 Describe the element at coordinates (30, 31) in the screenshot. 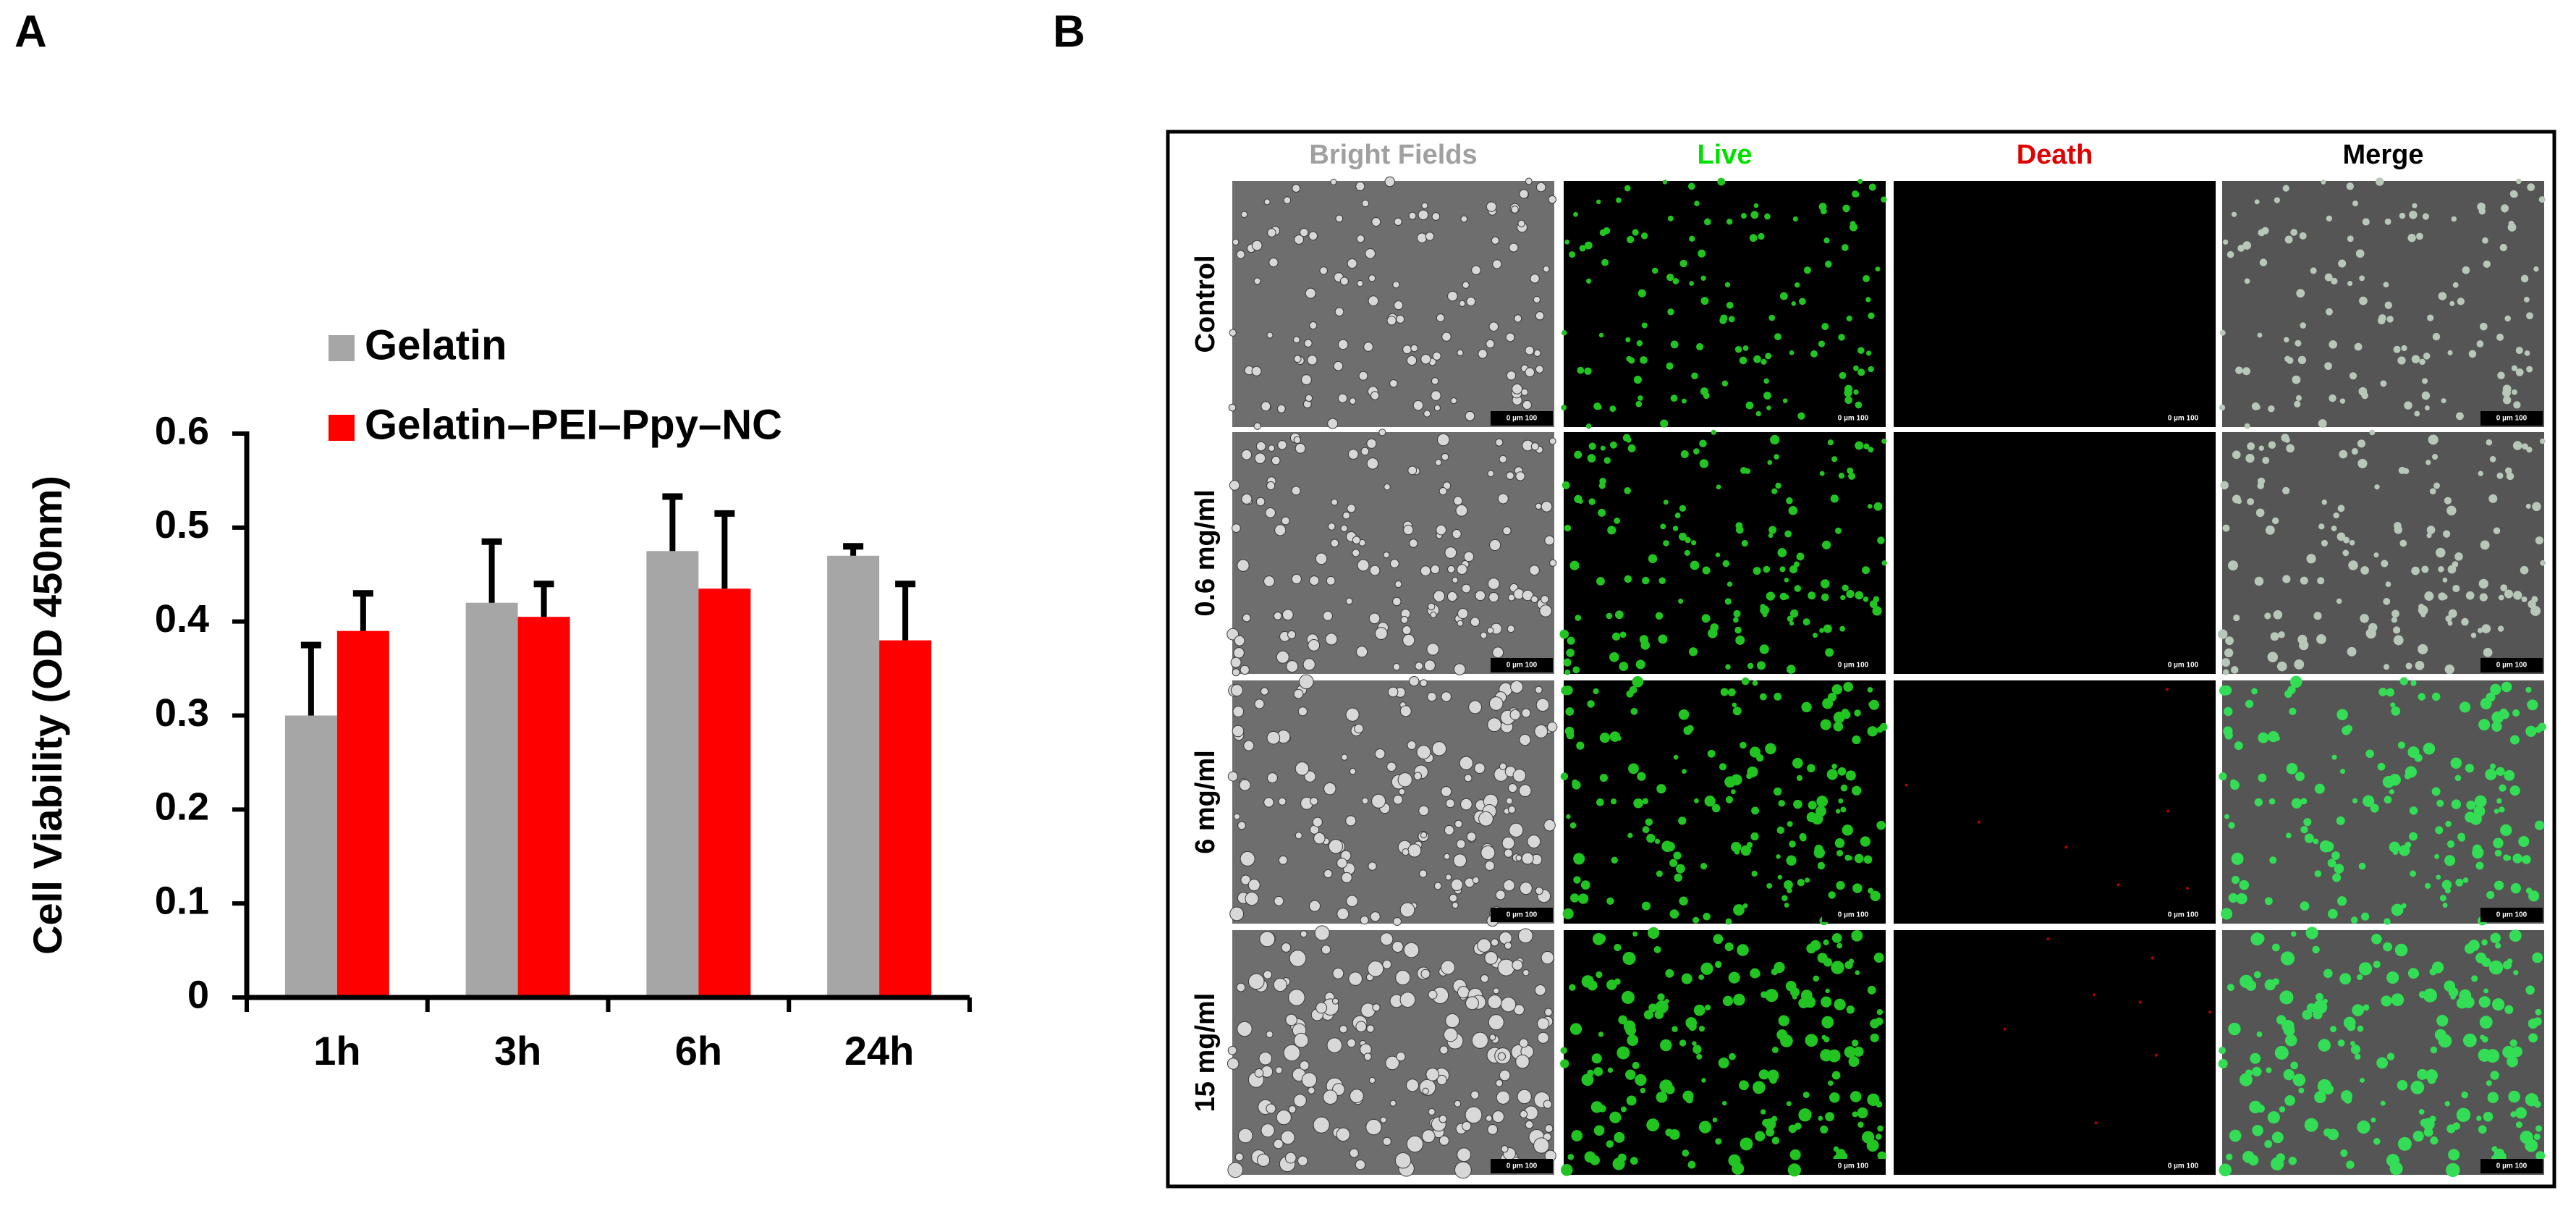

I see `panel-label: A` at that location.